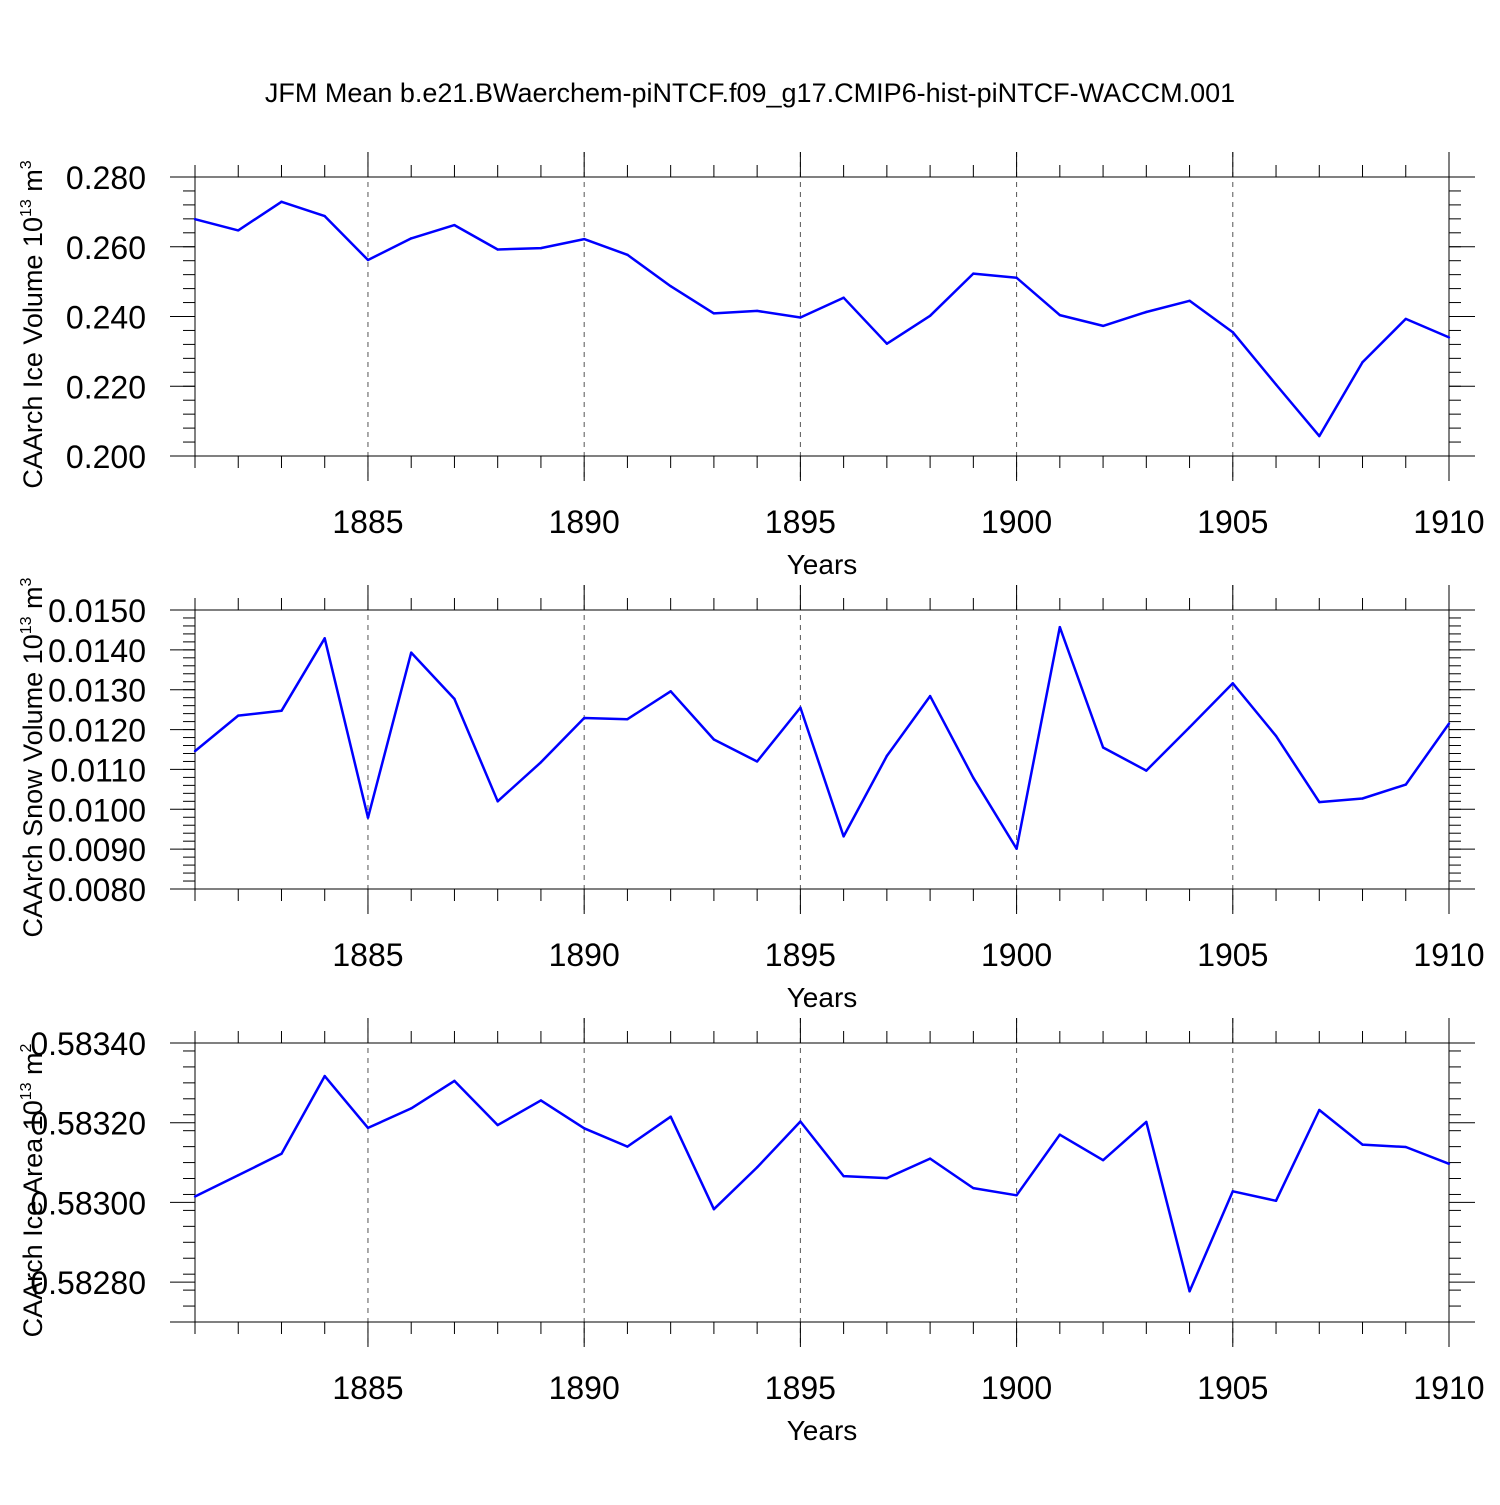 Image resolution: width=1500 pixels, height=1505 pixels. Describe the element at coordinates (97, 850) in the screenshot. I see `y-tick-label: 0.0090` at that location.